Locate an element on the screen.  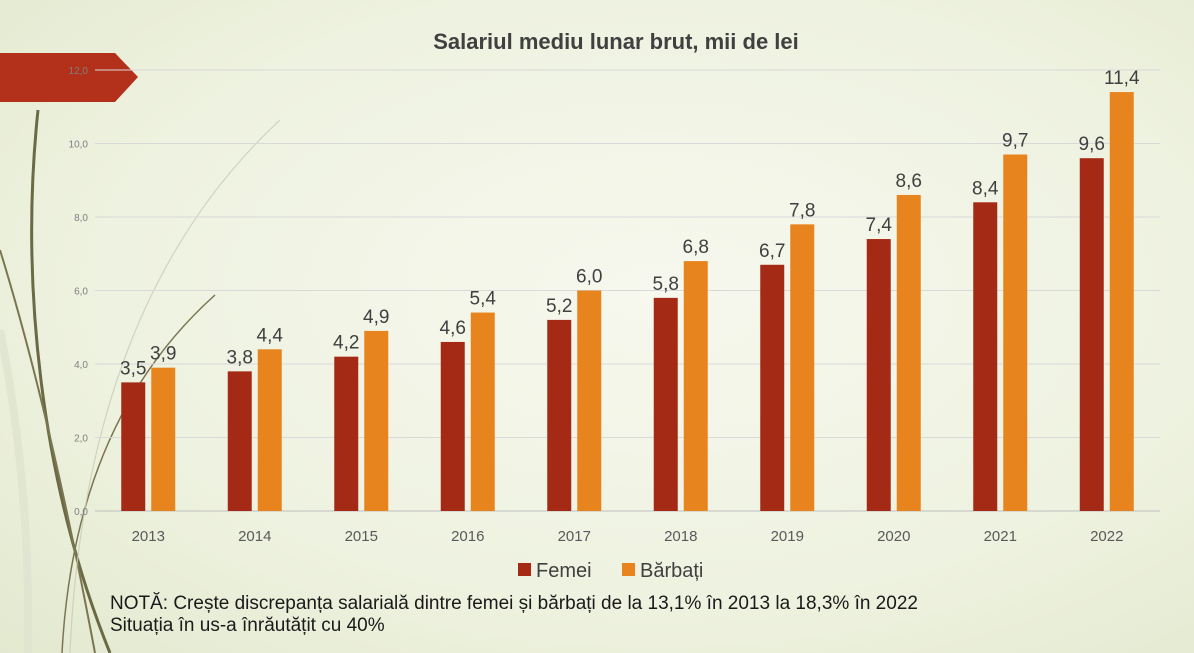
bar-barbati-2022 is located at coordinates (1121, 302).